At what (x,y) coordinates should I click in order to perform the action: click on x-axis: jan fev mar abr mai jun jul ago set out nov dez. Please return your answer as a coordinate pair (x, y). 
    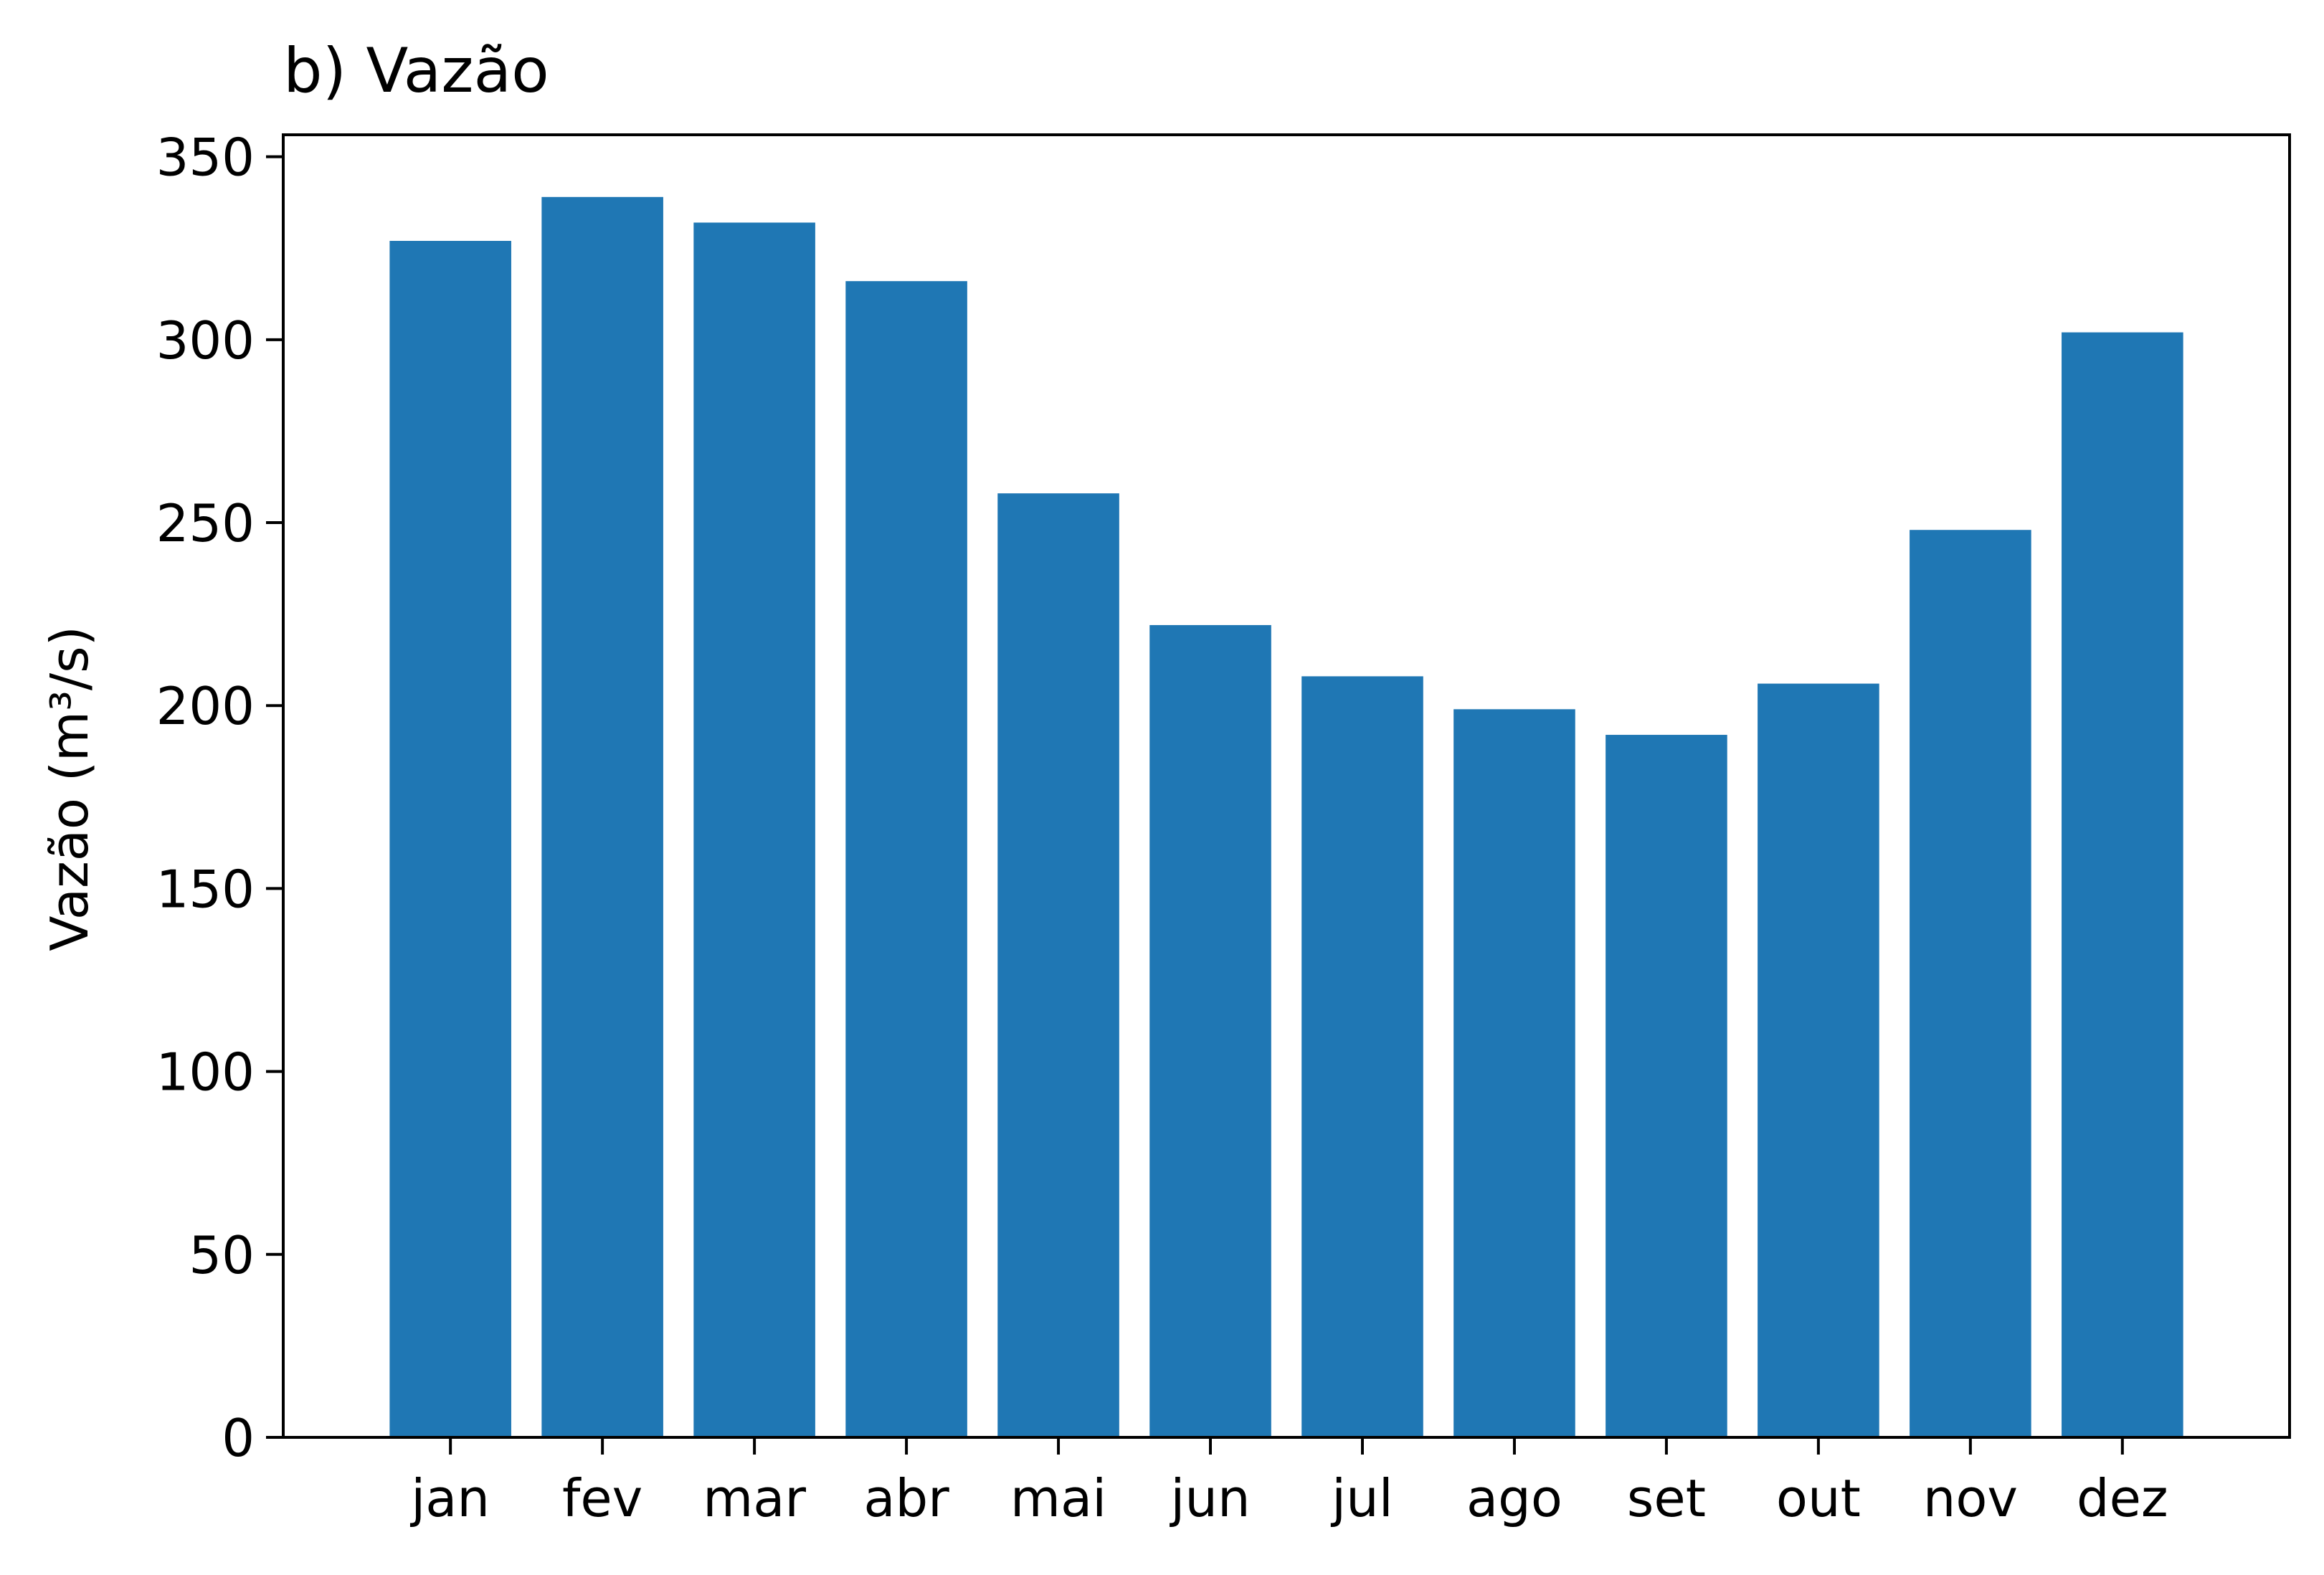
    Looking at the image, I should click on (1288, 1482).